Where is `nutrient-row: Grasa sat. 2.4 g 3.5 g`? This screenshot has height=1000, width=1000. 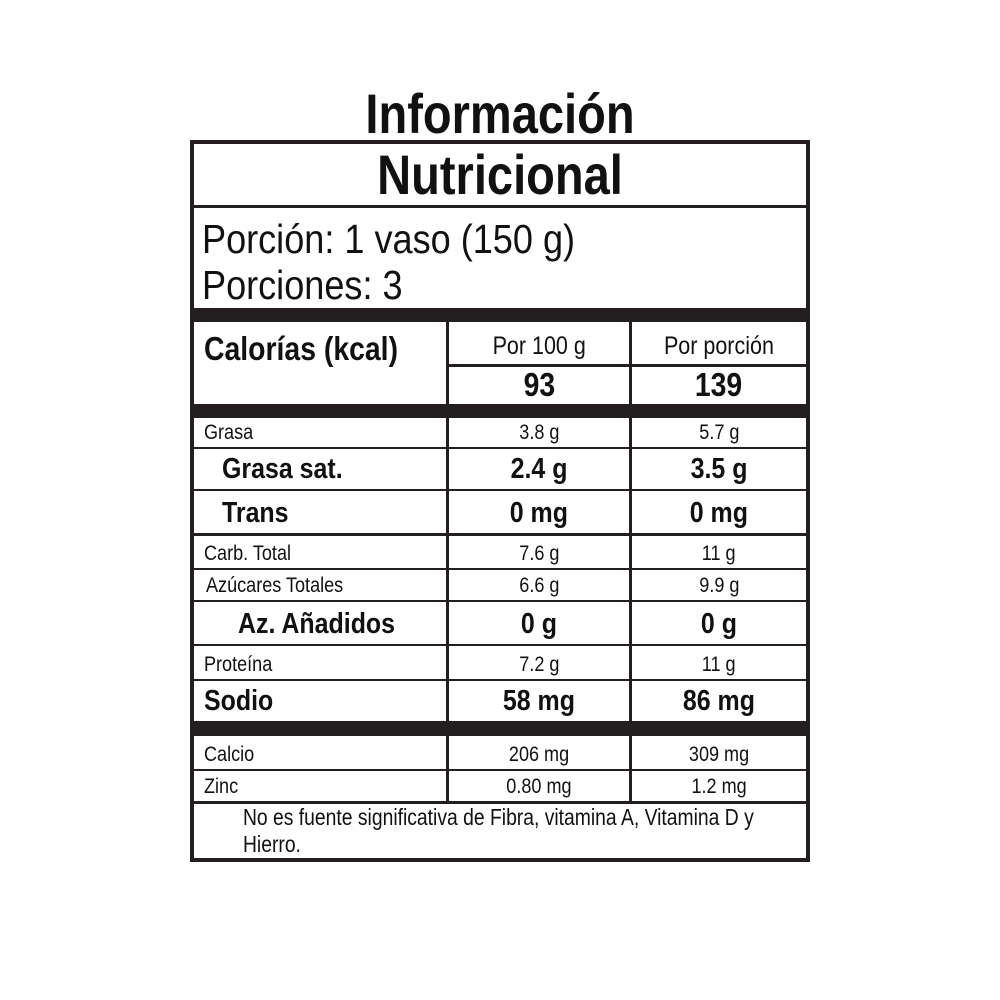
nutrient-row: Grasa sat. 2.4 g 3.5 g is located at coordinates (500, 469).